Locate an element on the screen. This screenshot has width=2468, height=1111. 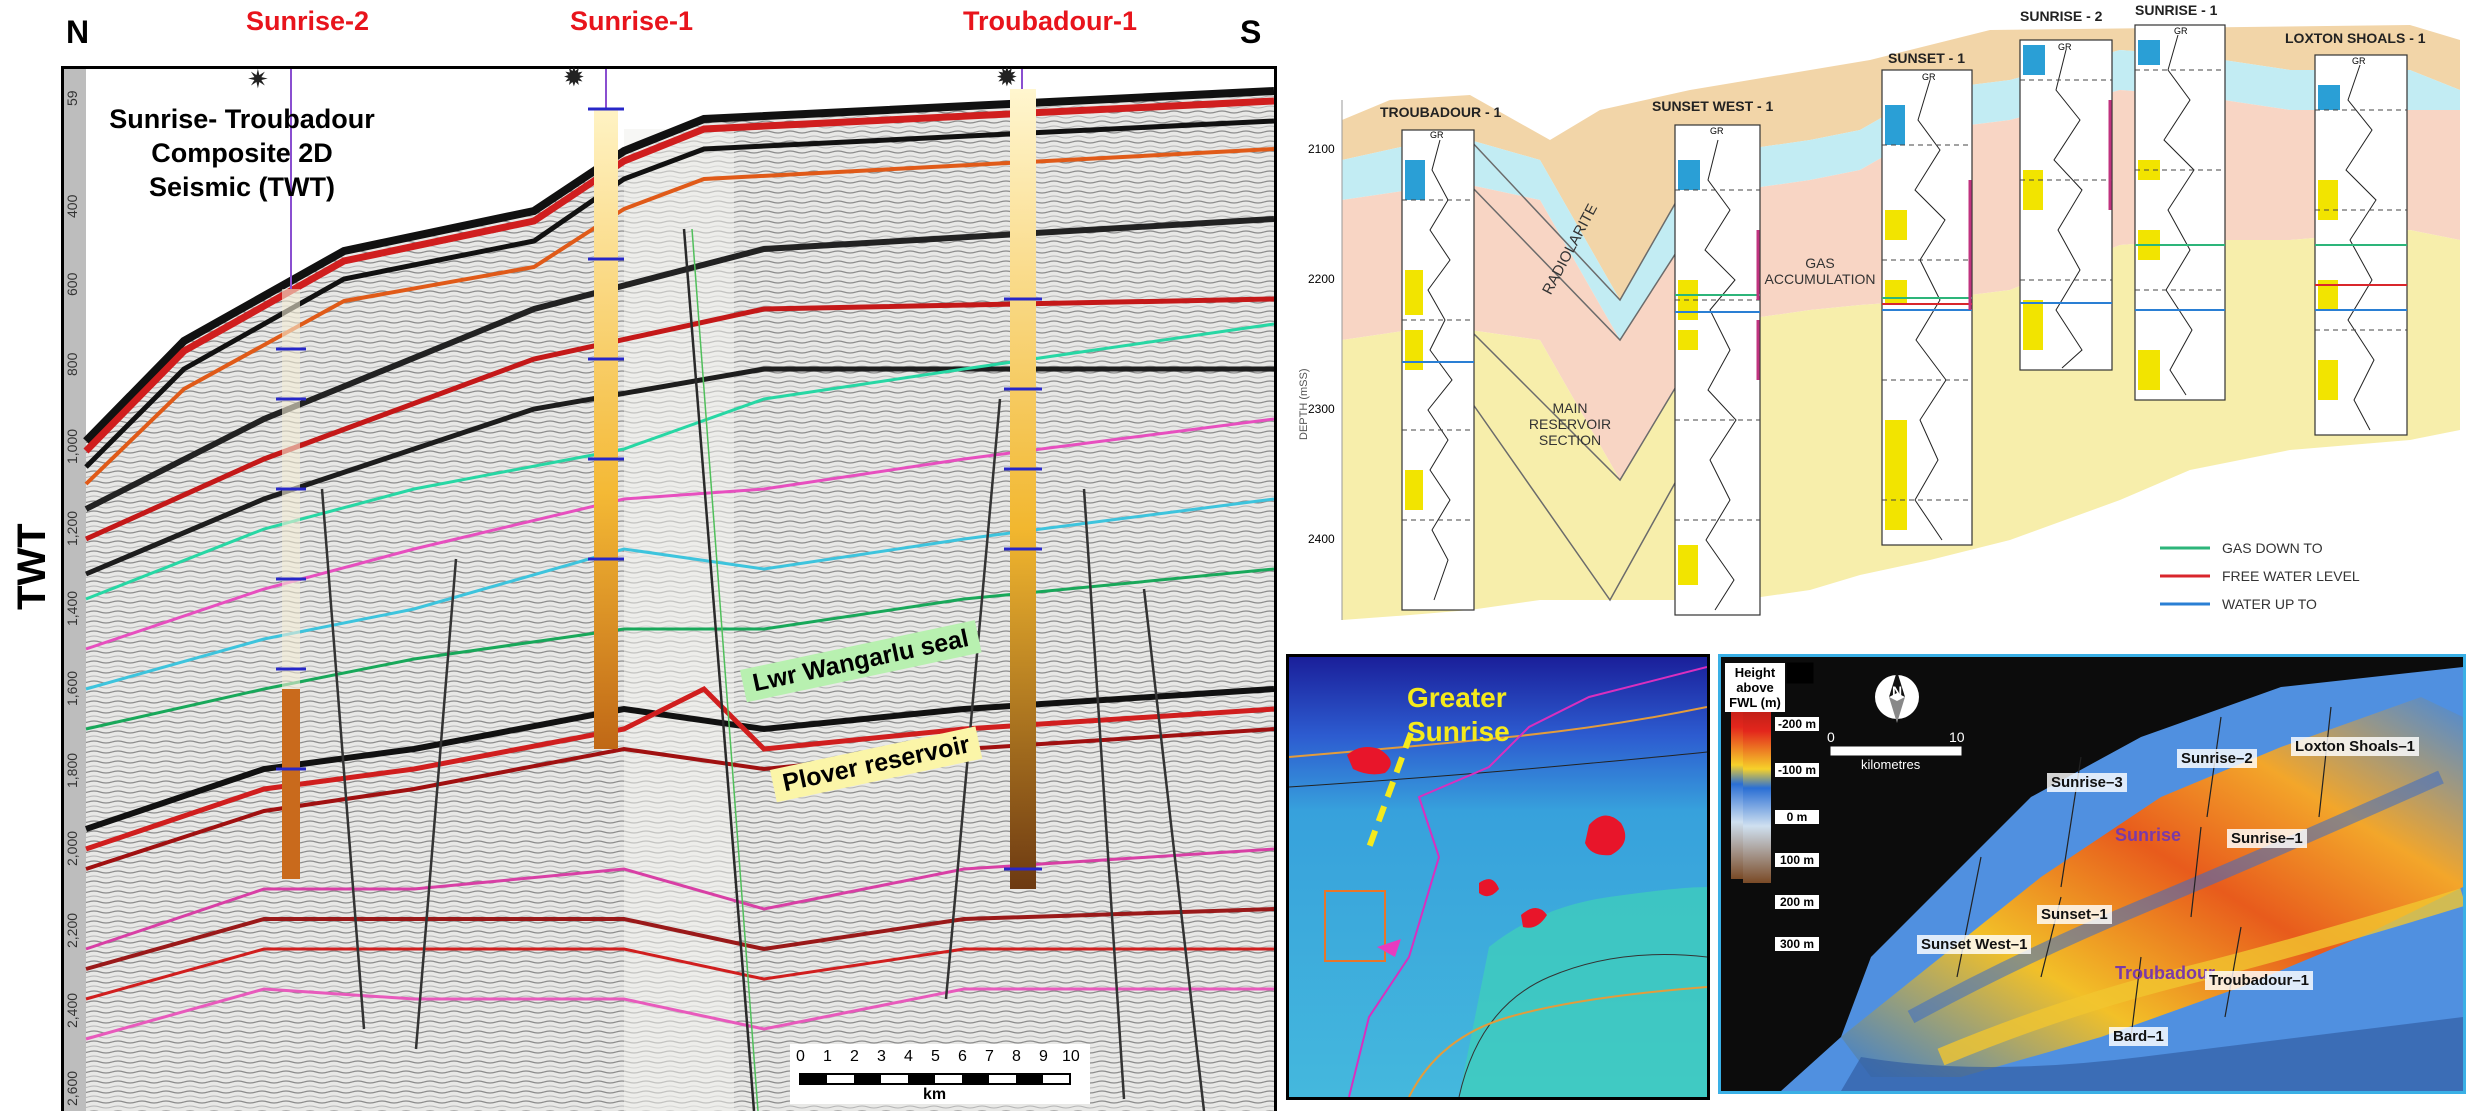
well-name-troubadour-1: TROUBADOUR - 1 is located at coordinates (1441, 112).